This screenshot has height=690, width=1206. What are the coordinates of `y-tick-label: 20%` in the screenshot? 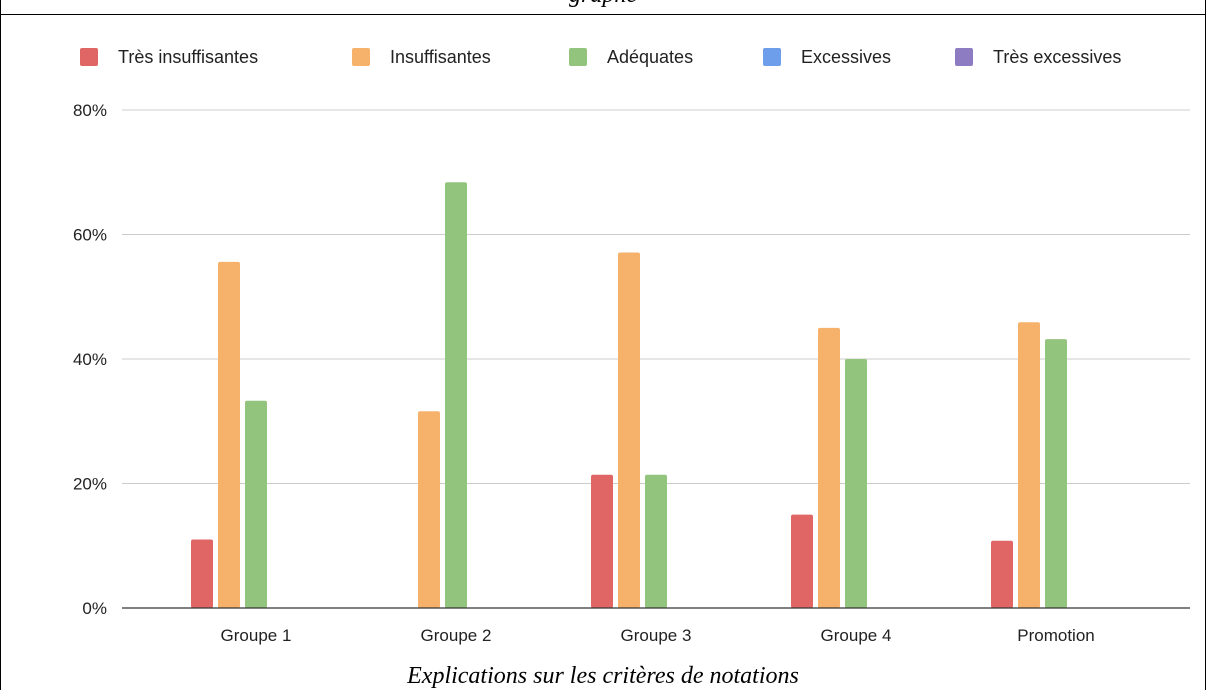 It's located at (90, 484).